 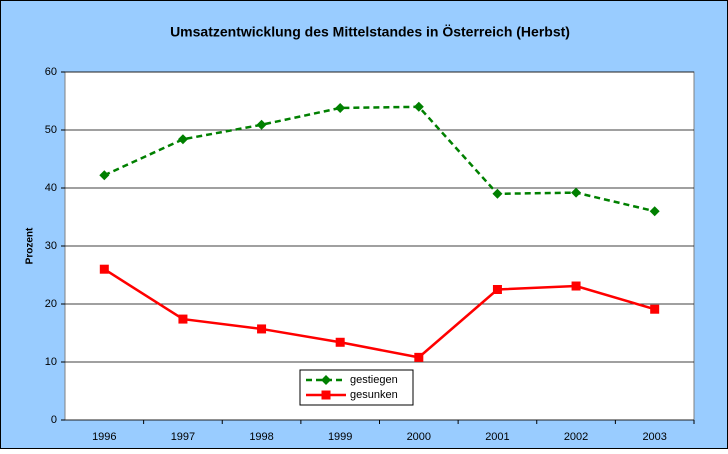 I want to click on x-tick-label: 1996, so click(x=104, y=437).